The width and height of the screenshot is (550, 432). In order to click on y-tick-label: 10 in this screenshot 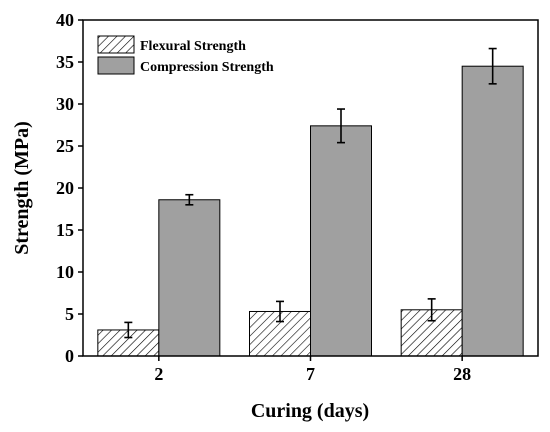, I will do `click(65, 272)`.